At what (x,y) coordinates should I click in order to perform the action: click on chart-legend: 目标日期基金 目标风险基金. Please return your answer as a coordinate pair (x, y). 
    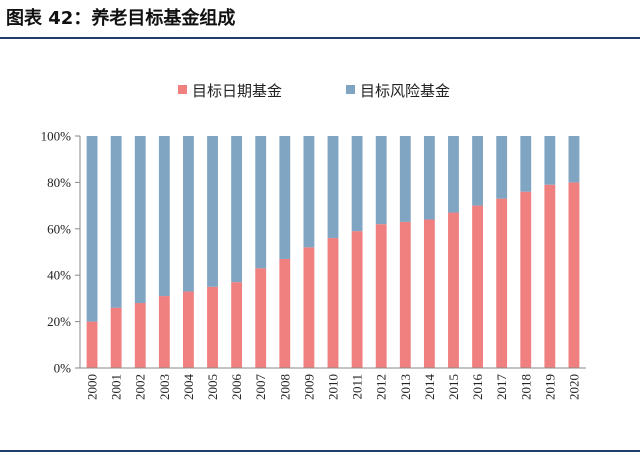
    Looking at the image, I should click on (314, 91).